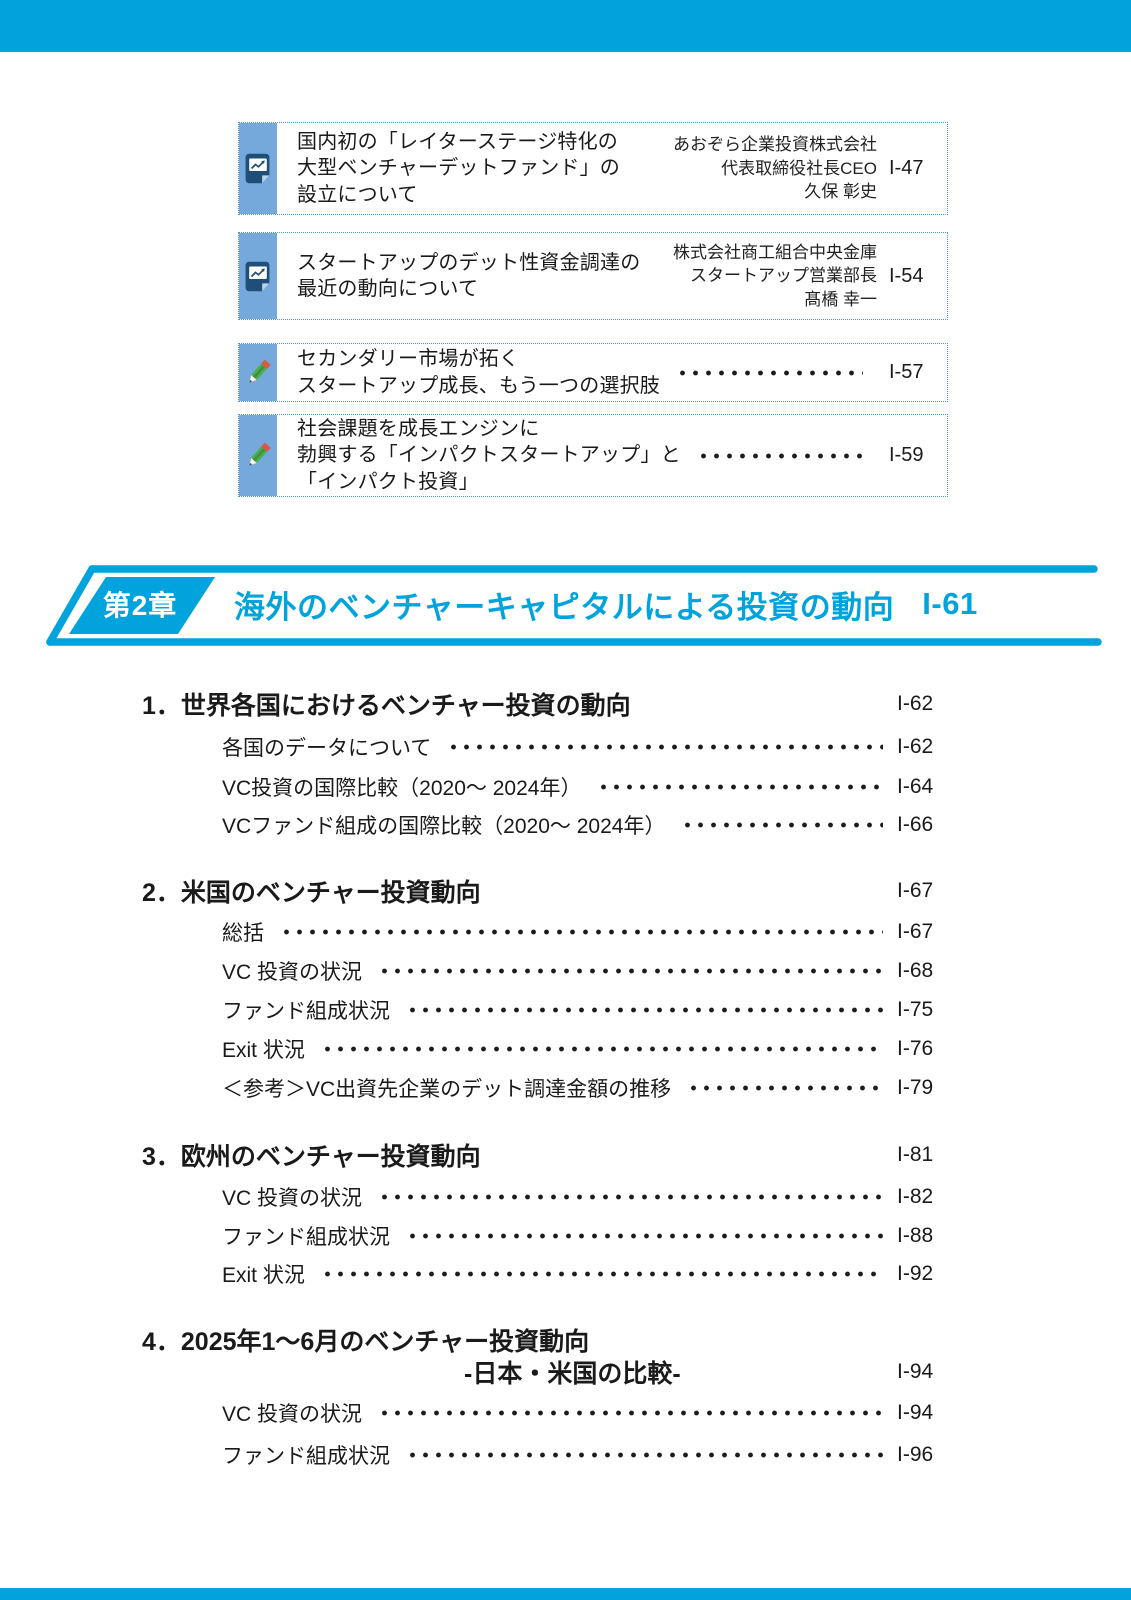  I want to click on article-title: 国内初の「レイターステージ特化の 大型ベンチャーデットファンド」の 設立について, so click(458, 168).